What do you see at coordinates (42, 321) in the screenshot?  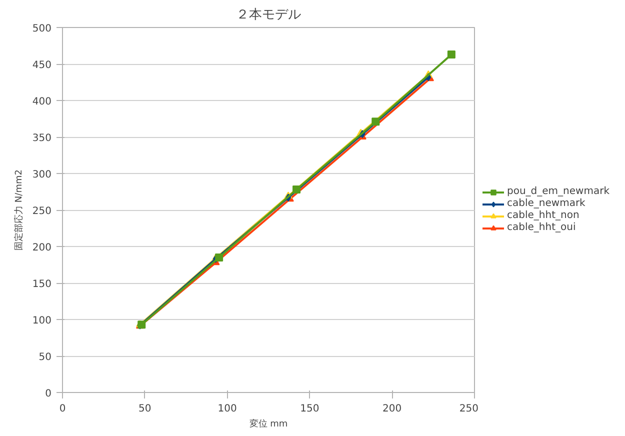 I see `y-tick-label: 100` at bounding box center [42, 321].